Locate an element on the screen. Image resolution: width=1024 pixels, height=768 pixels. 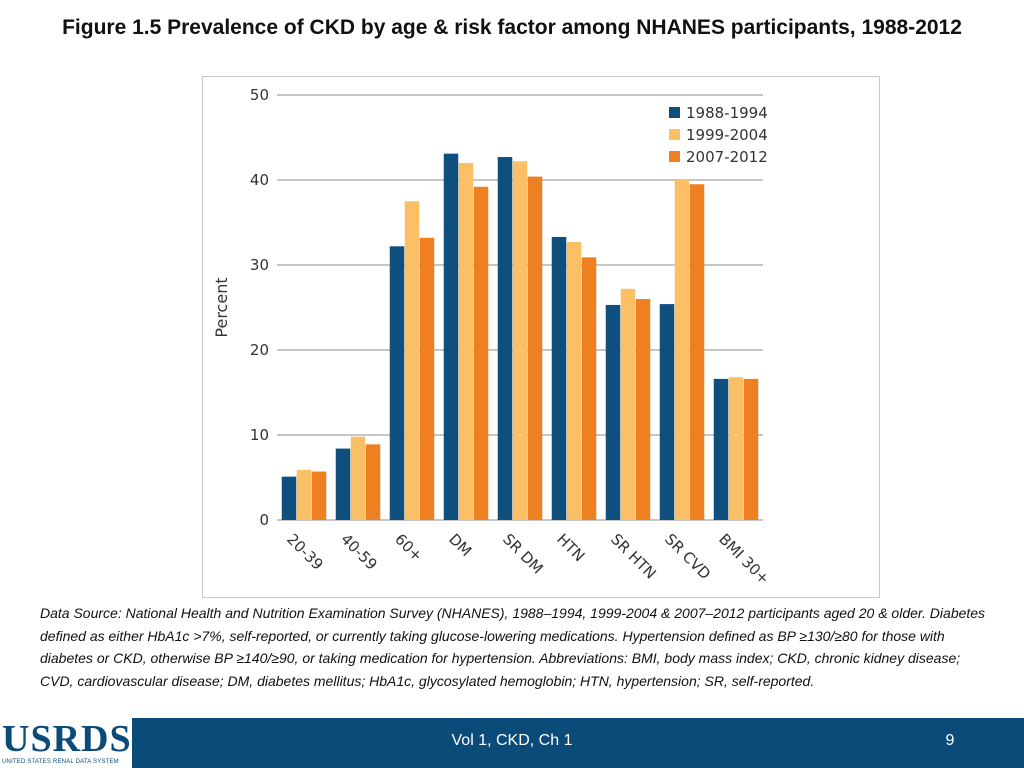
y-tick-label: 50 is located at coordinates (259, 95).